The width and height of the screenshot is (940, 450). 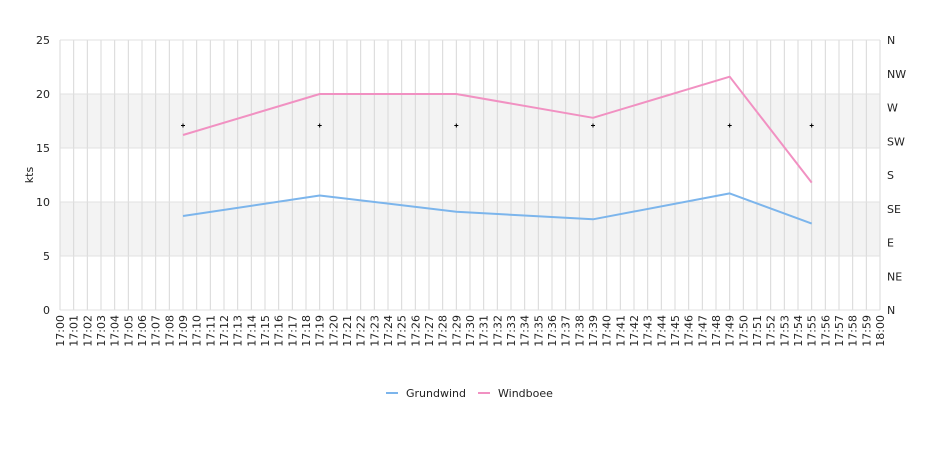 What do you see at coordinates (74, 331) in the screenshot?
I see `x-tick-label: 17:01` at bounding box center [74, 331].